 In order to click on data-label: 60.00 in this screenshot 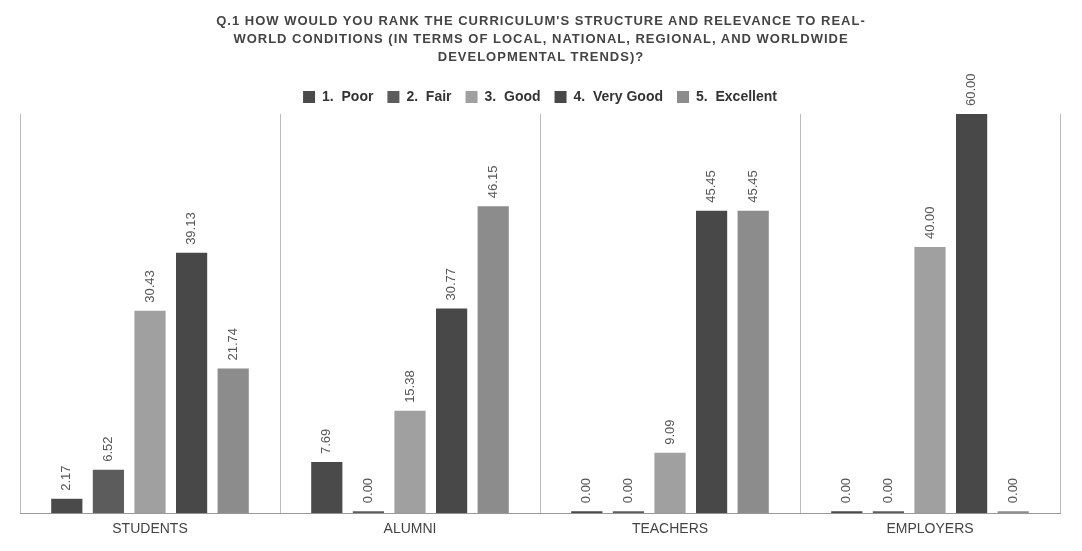, I will do `click(971, 89)`.